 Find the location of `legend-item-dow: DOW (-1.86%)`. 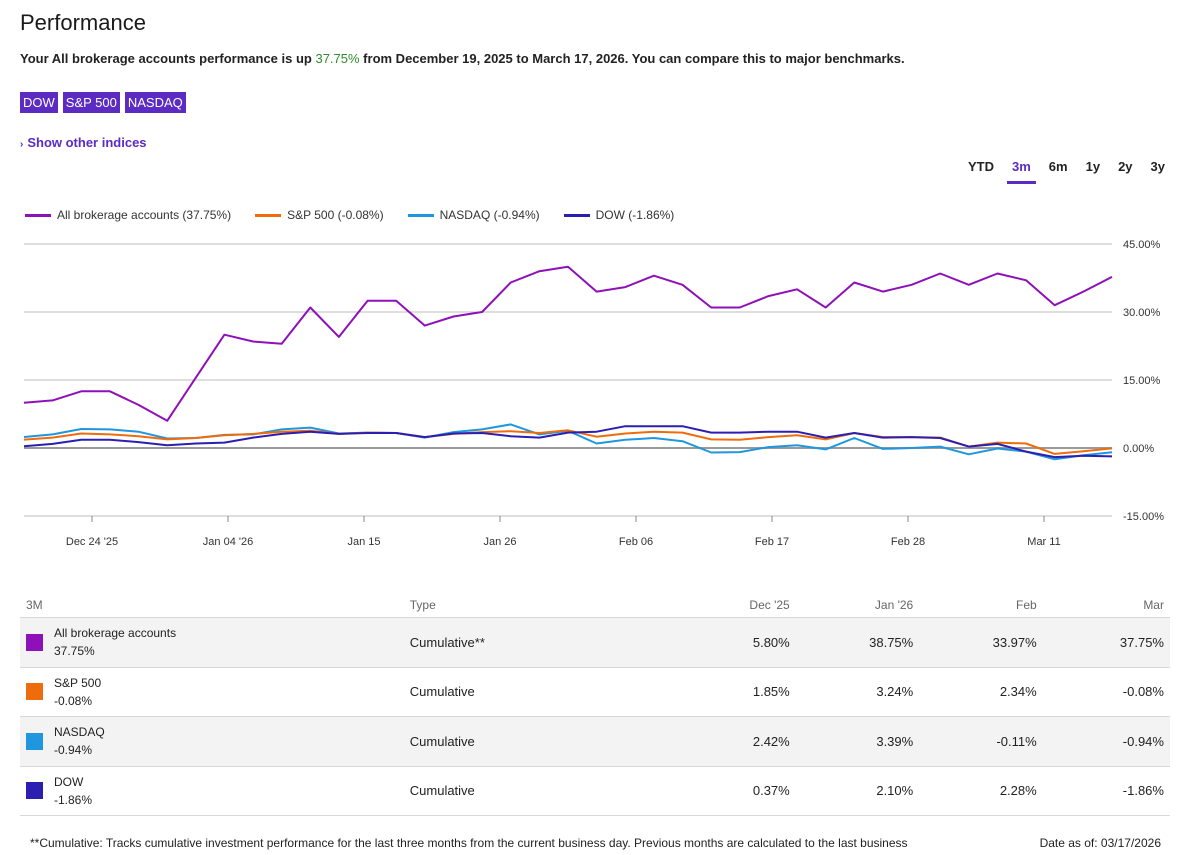

legend-item-dow: DOW (-1.86%) is located at coordinates (619, 215).